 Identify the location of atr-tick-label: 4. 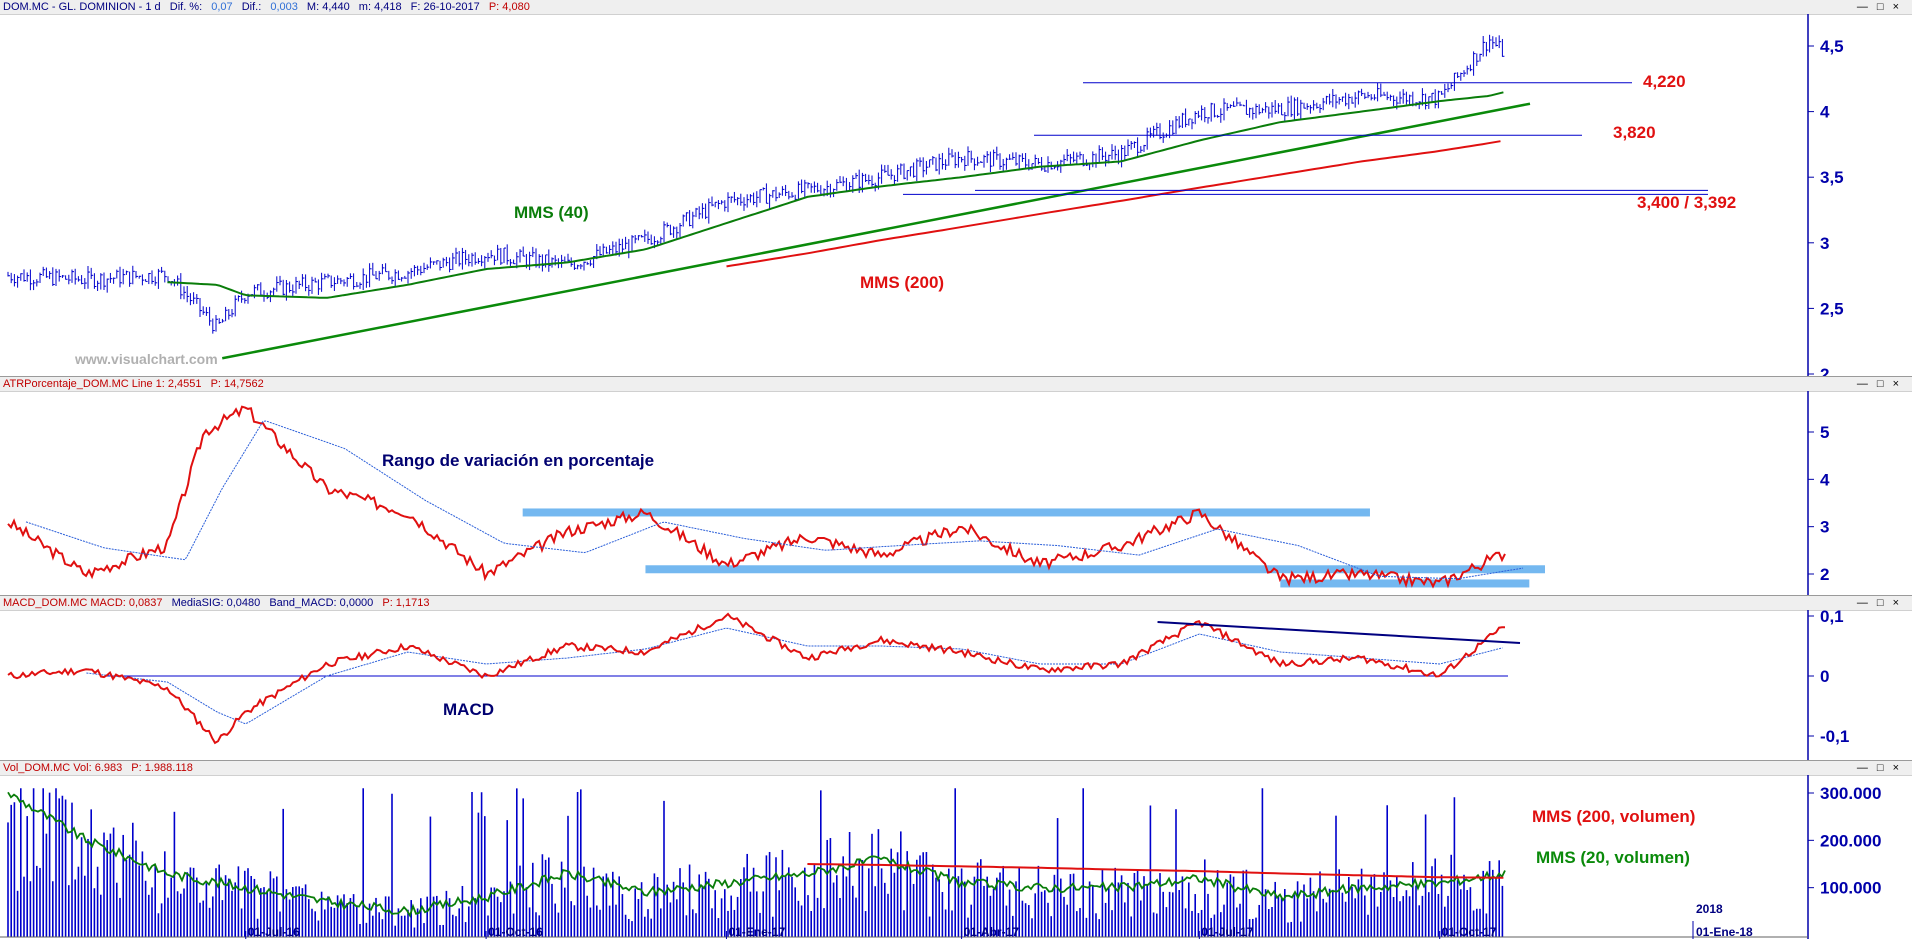
(1825, 479).